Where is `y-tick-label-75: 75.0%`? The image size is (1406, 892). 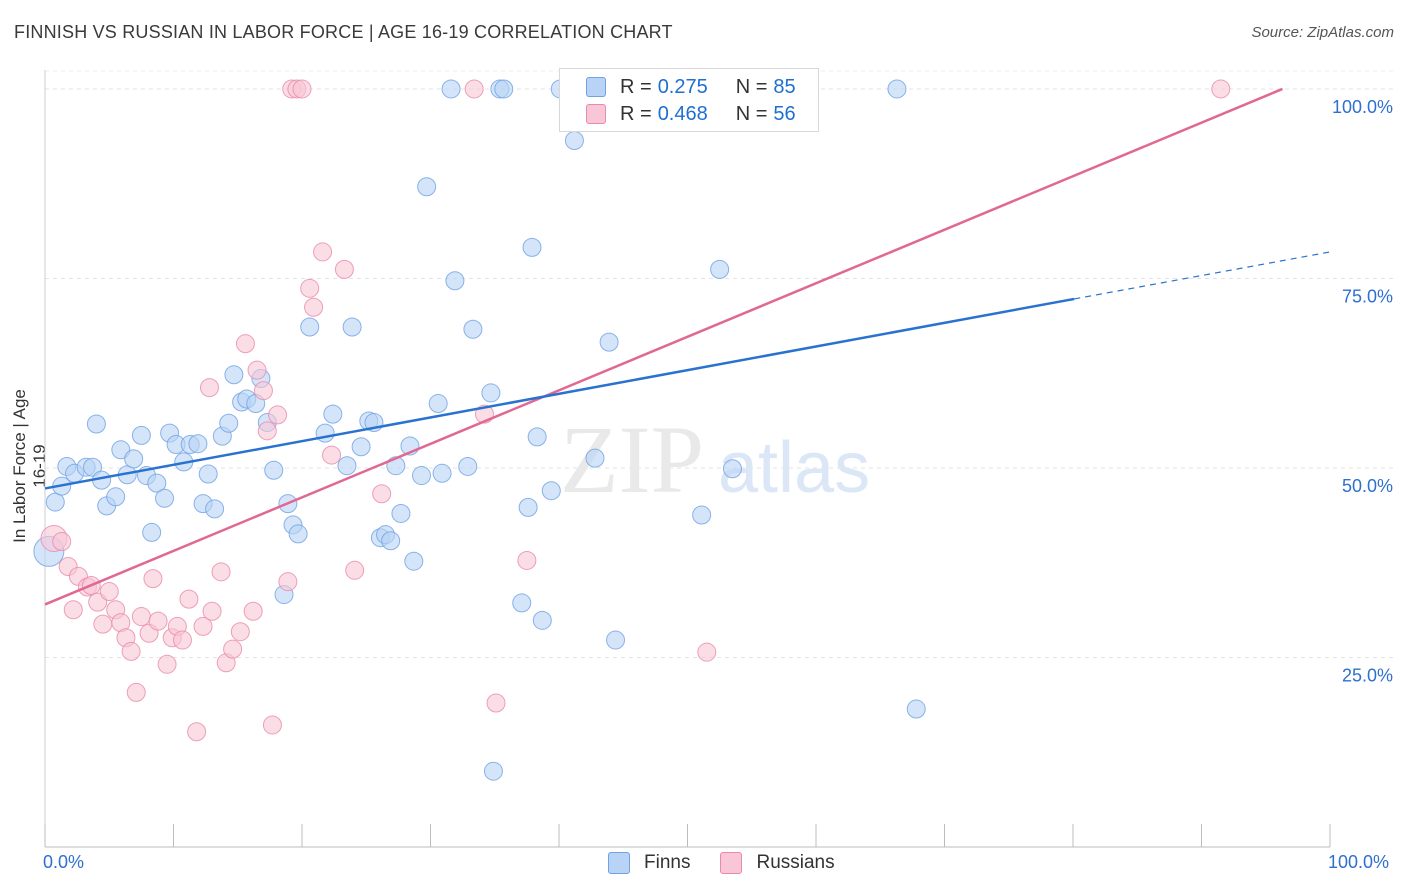
y-tick-label-75: 75.0% is located at coordinates (1367, 296).